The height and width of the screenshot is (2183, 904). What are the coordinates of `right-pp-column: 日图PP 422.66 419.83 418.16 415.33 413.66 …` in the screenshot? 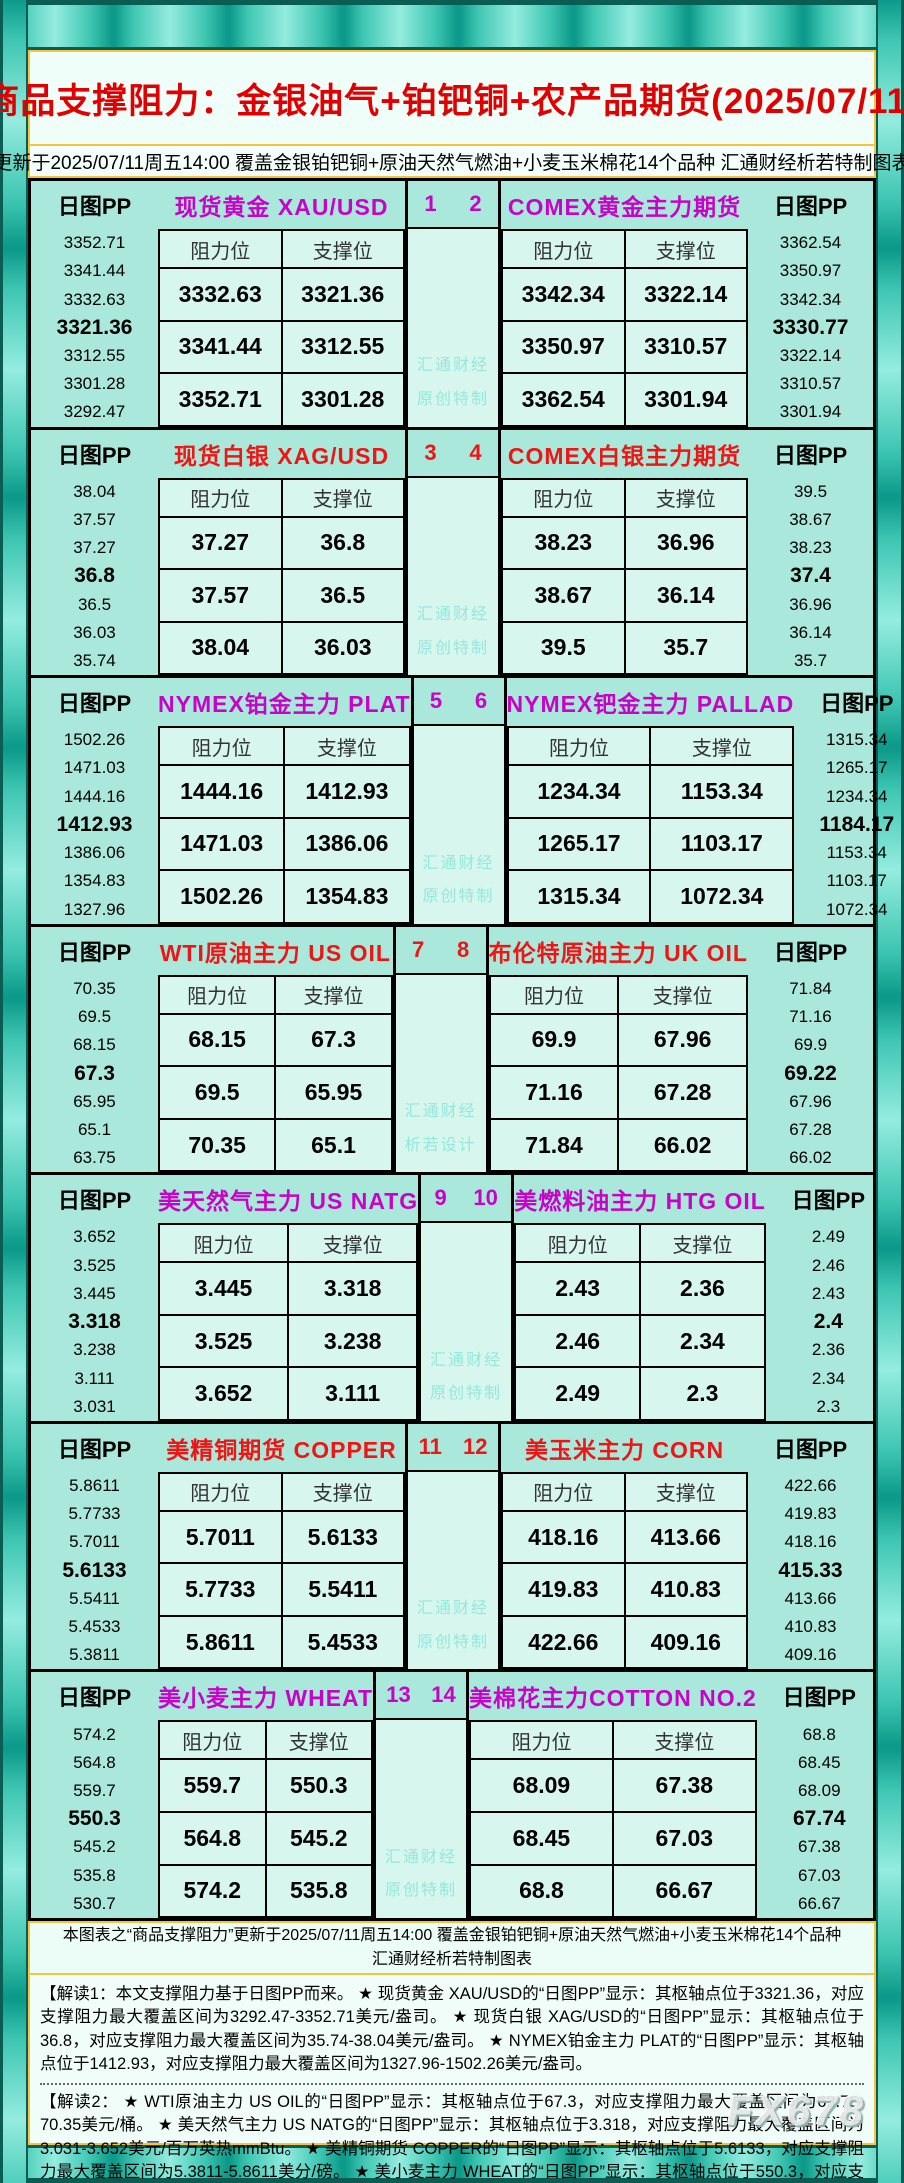 It's located at (810, 1547).